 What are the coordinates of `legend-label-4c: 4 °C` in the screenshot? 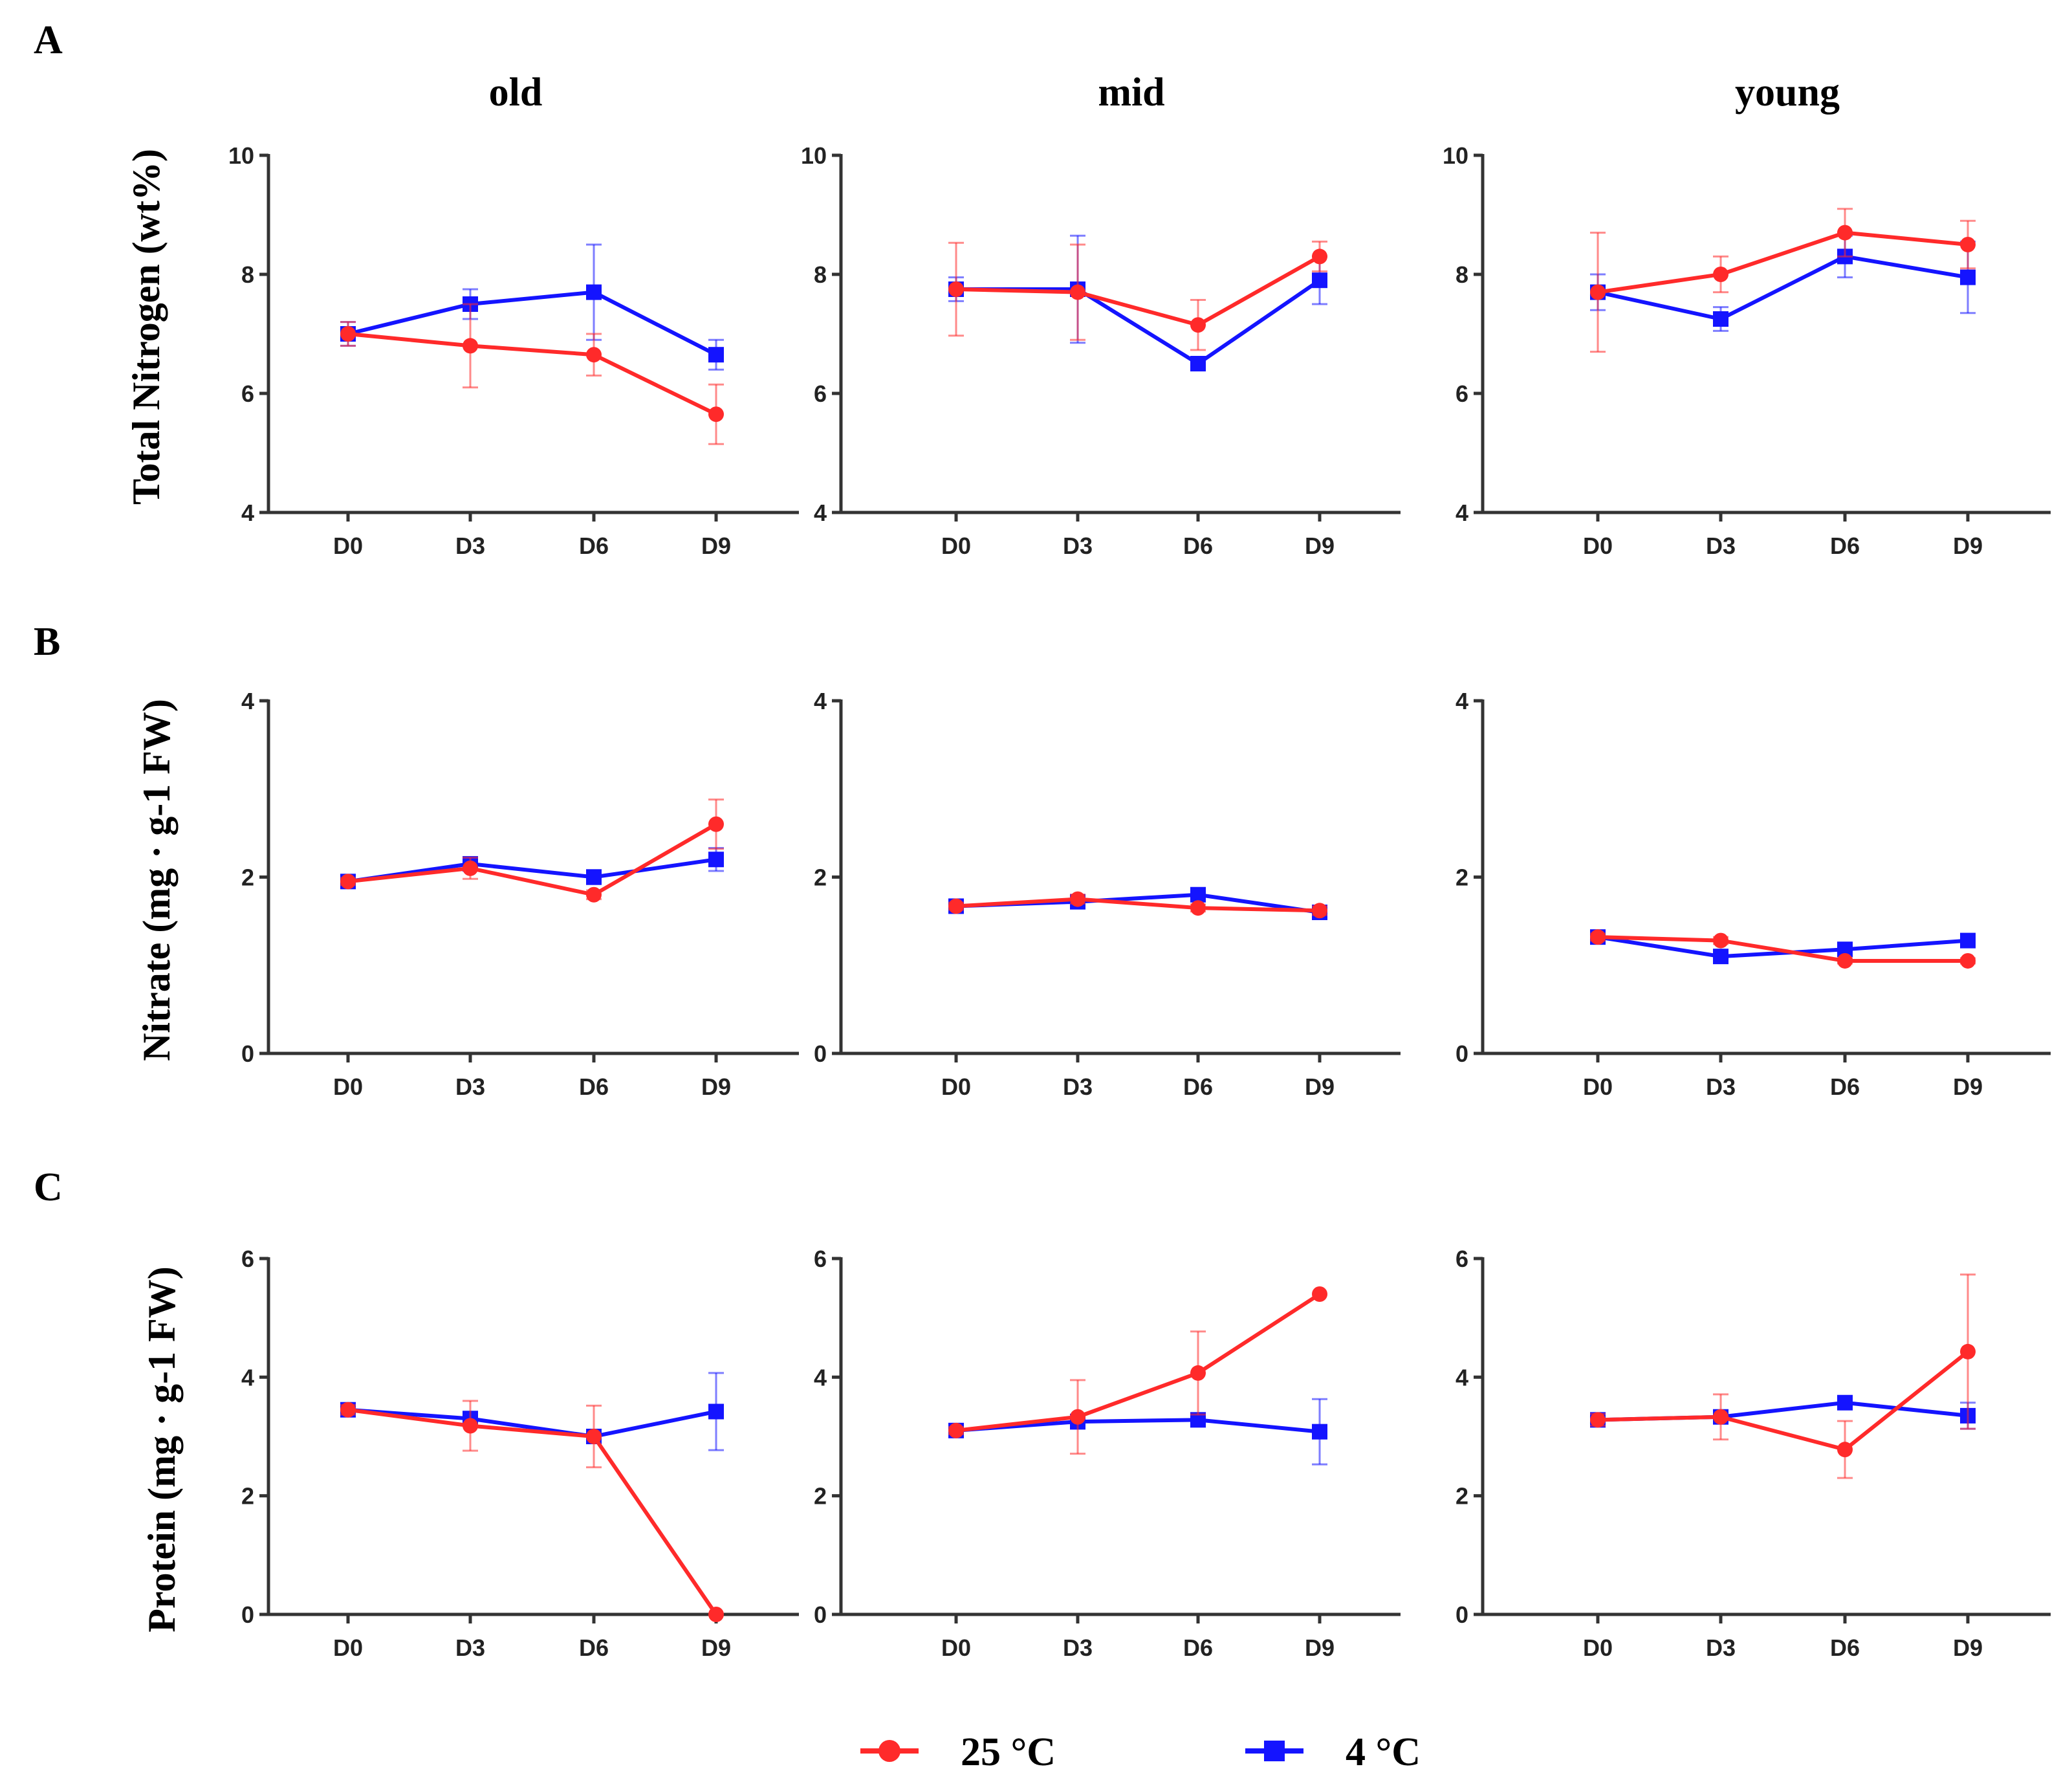 It's located at (1383, 1752).